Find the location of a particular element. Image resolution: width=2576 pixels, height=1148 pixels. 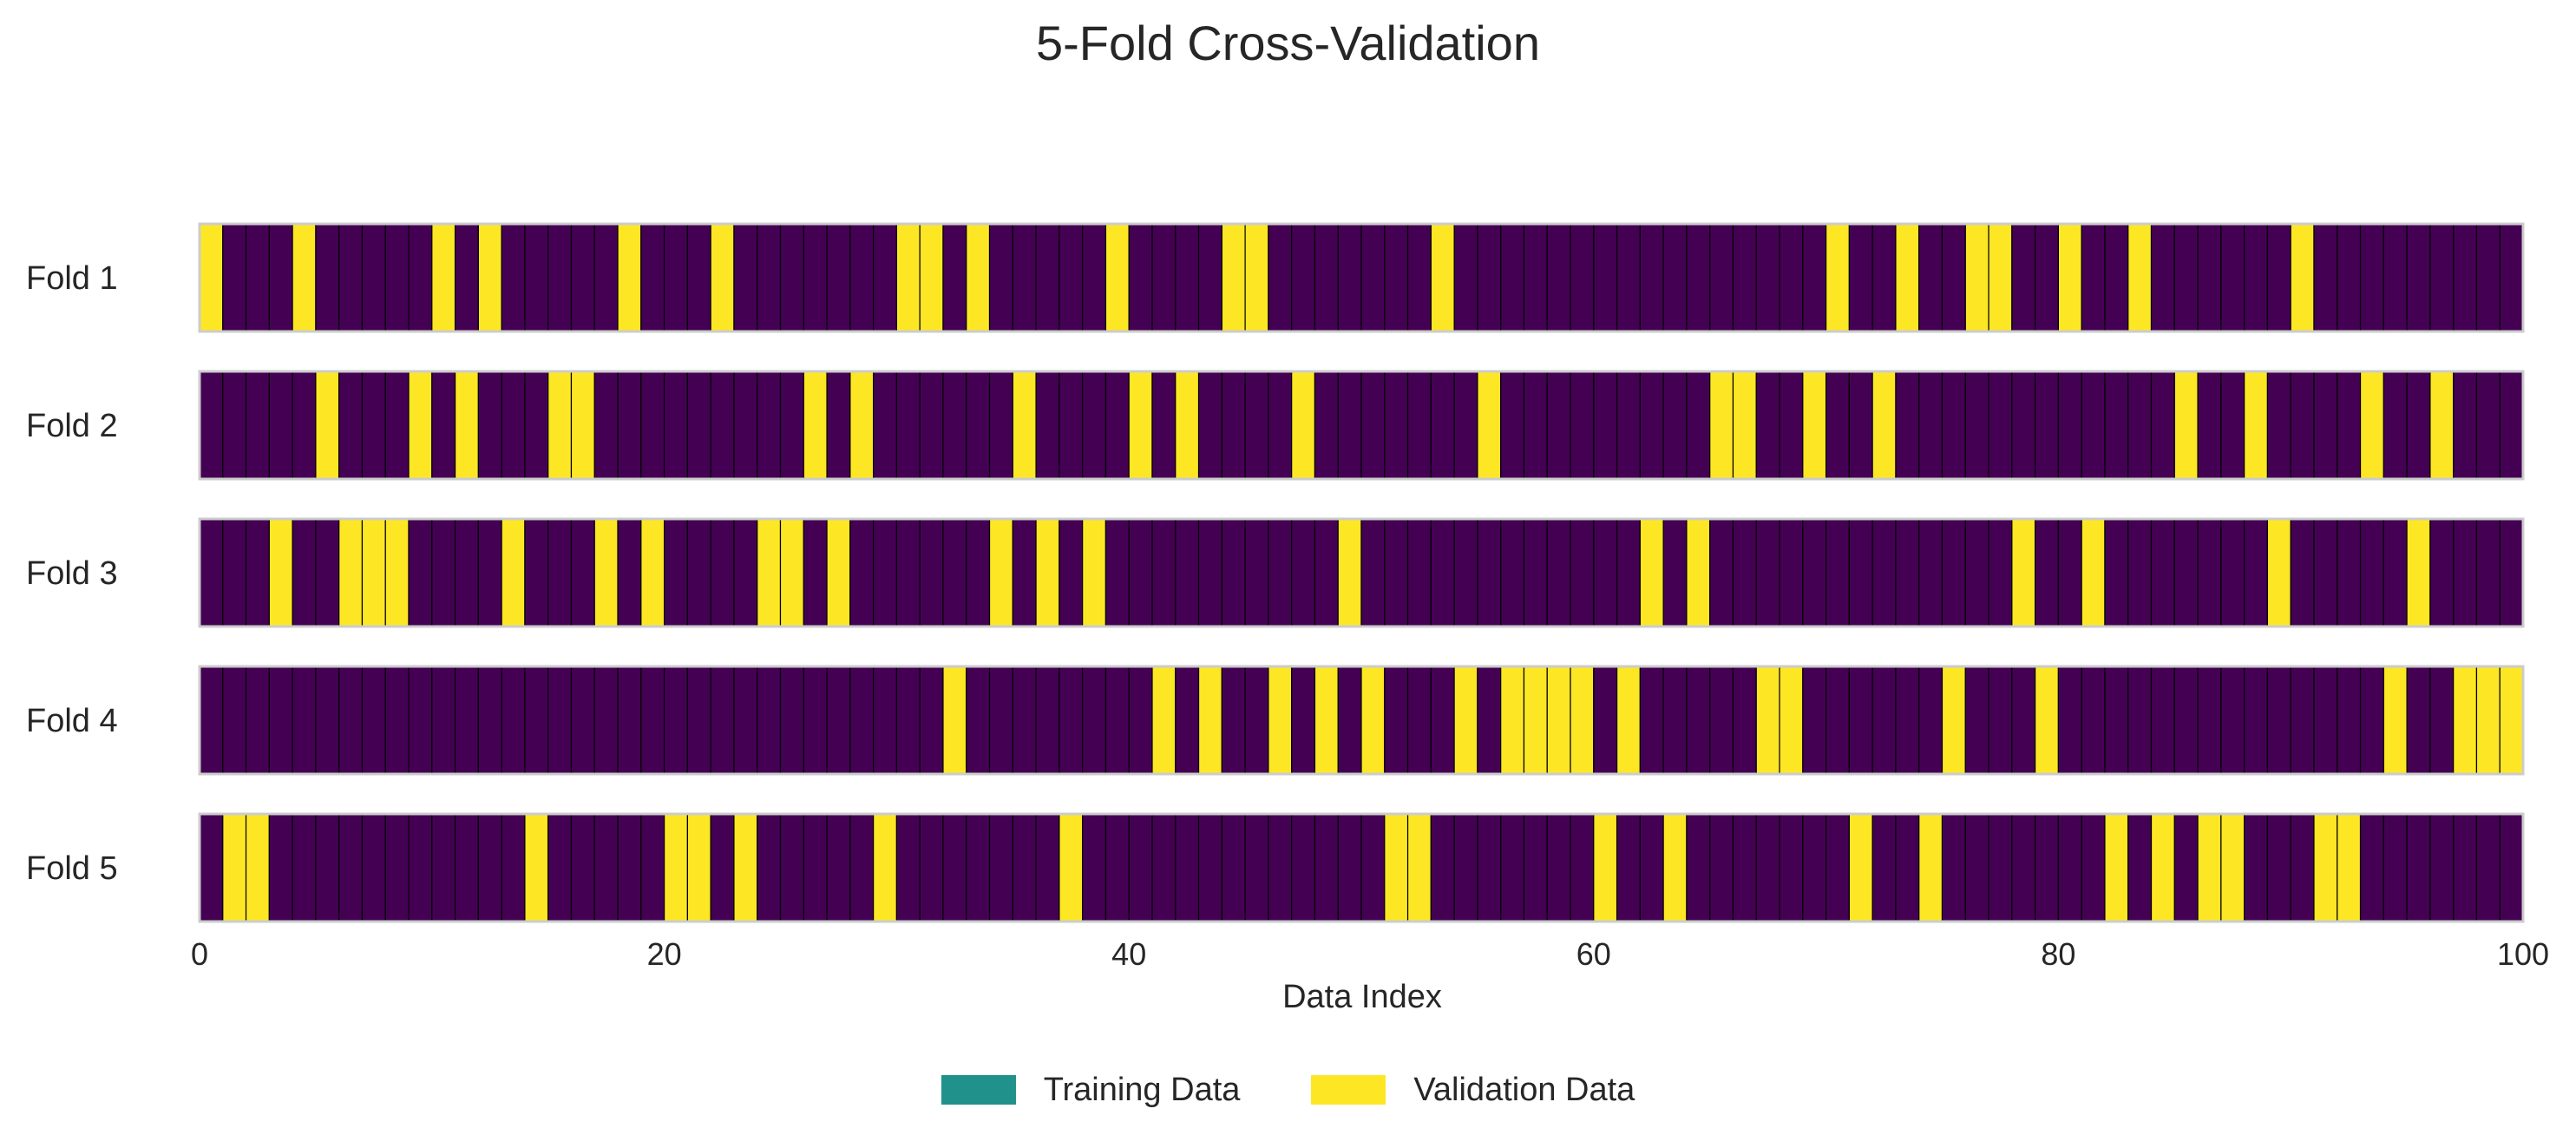

fold-label: Fold 2 is located at coordinates (72, 426).